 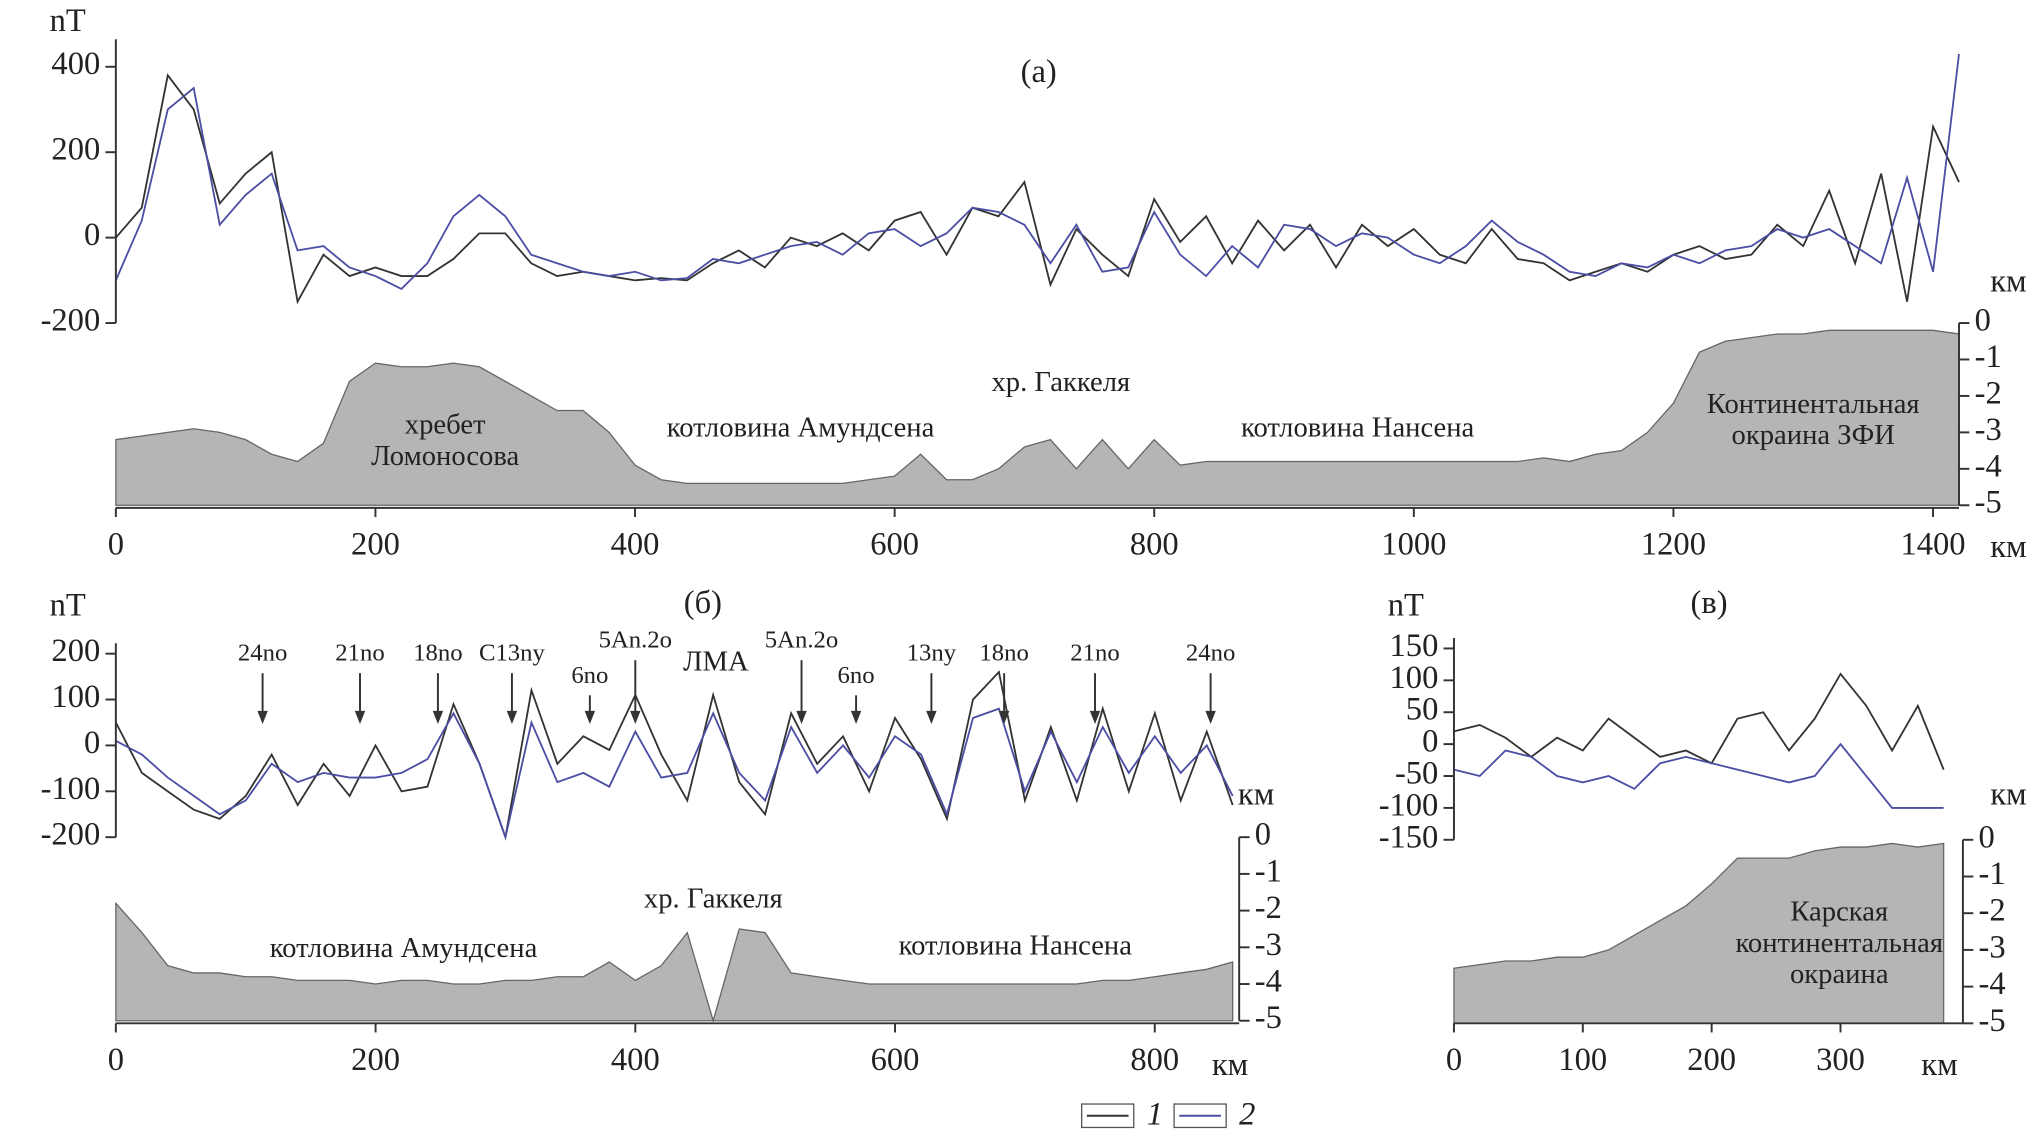 I want to click on chron-label: 5An.2o, so click(x=801, y=640).